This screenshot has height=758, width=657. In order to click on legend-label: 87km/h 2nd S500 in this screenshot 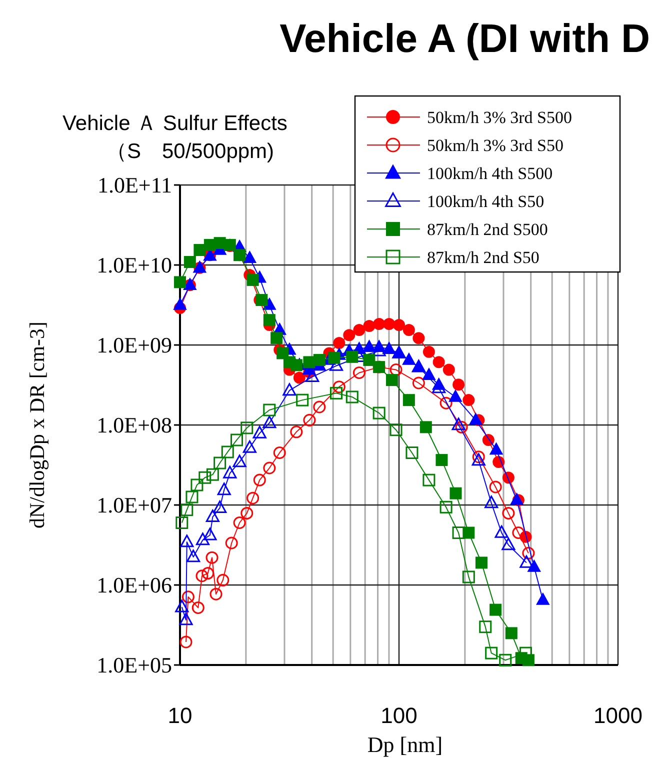, I will do `click(487, 229)`.